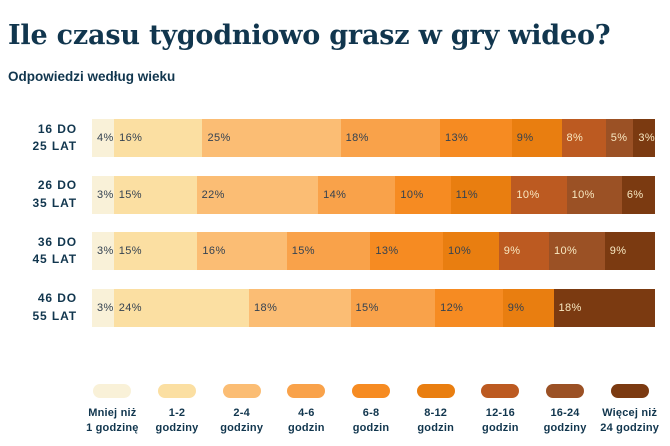 Image resolution: width=670 pixels, height=446 pixels. What do you see at coordinates (112, 420) in the screenshot?
I see `legend-label: Mniej niż 1 godzinę` at bounding box center [112, 420].